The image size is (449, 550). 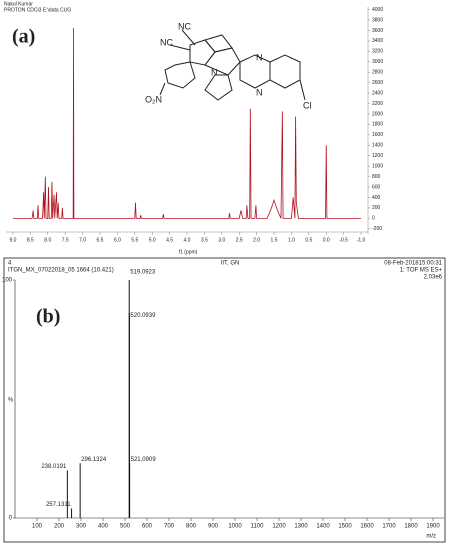 I want to click on header: 2.03e6, so click(x=433, y=278).